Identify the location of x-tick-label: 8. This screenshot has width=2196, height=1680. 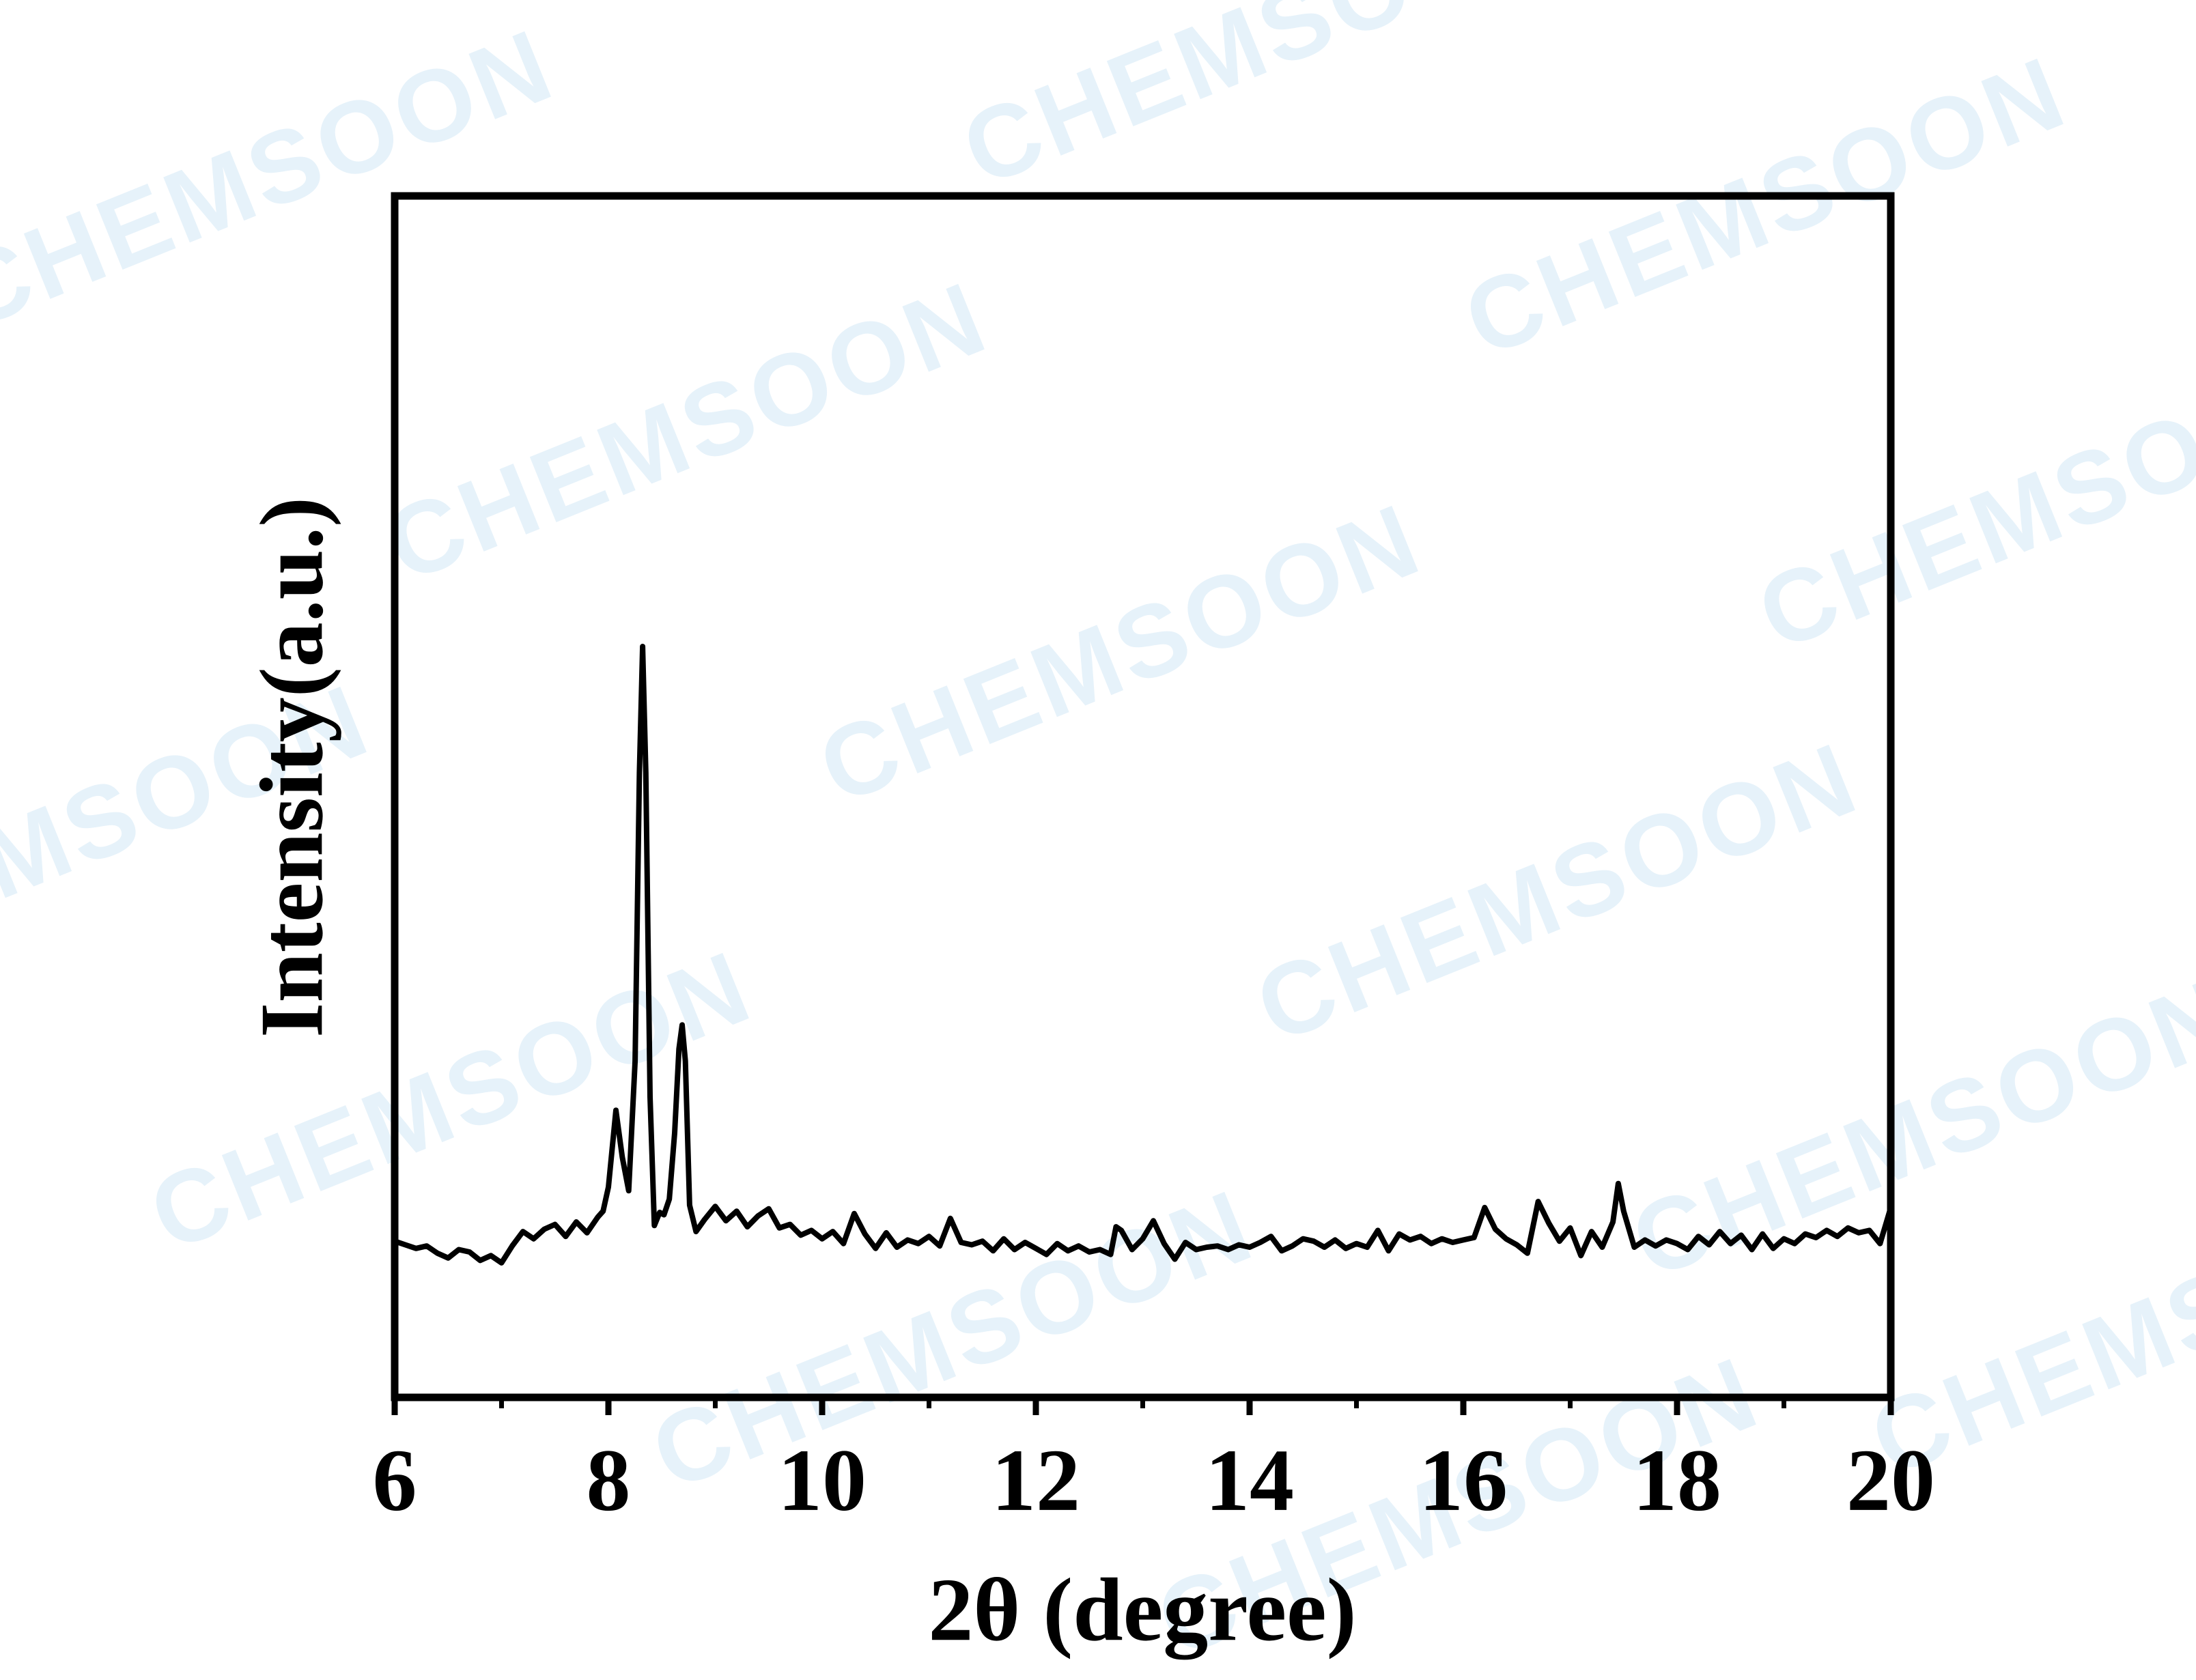
(609, 1481).